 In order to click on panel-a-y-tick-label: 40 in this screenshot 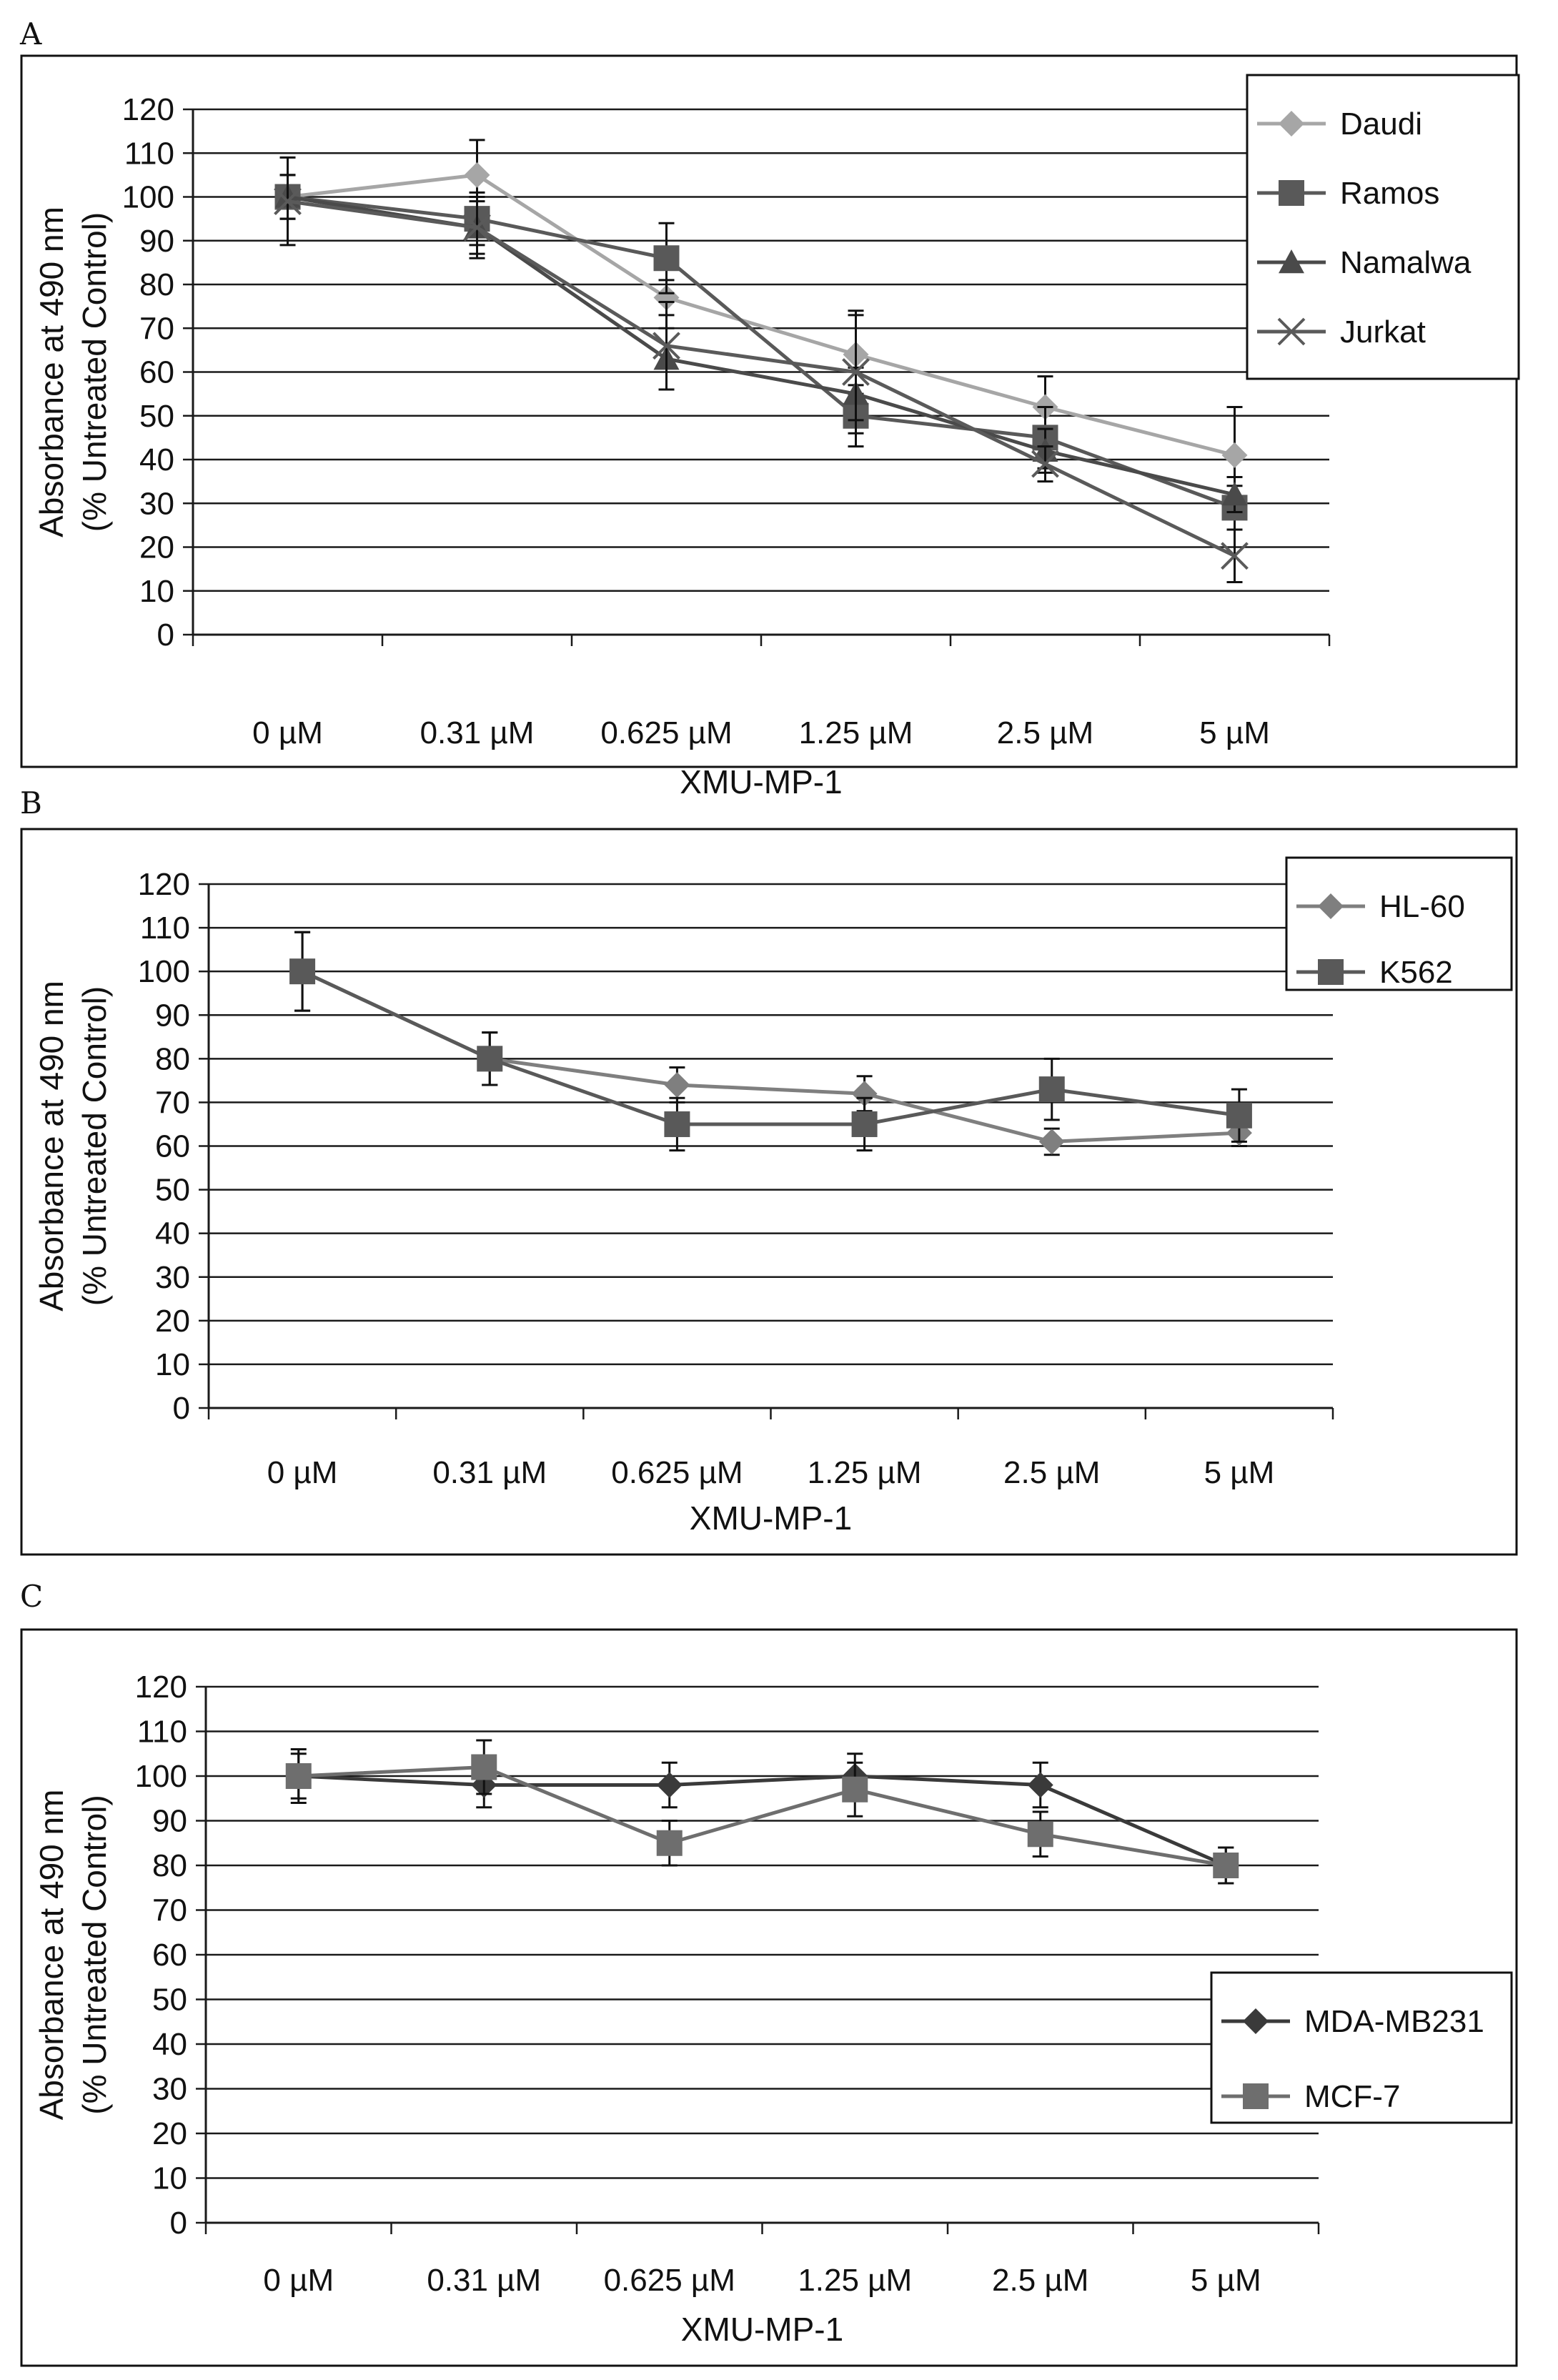, I will do `click(156, 459)`.